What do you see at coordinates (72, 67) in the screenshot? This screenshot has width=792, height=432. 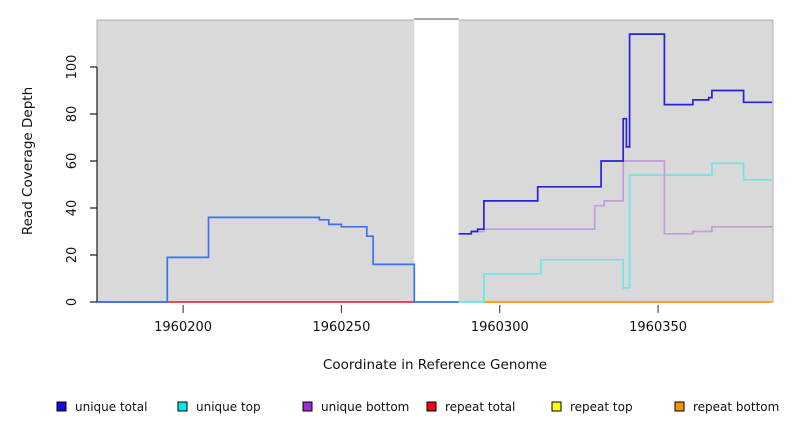 I see `y-tick-label: 100` at bounding box center [72, 67].